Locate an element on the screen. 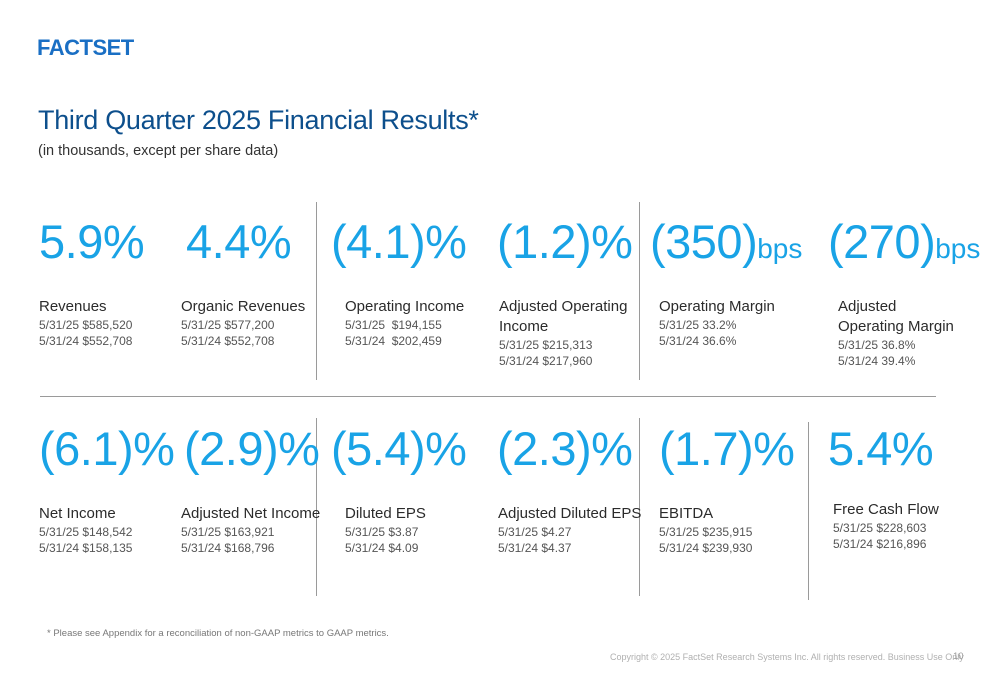 The height and width of the screenshot is (685, 1000). metric-current: 5/31/25 $215,313 is located at coordinates (546, 345).